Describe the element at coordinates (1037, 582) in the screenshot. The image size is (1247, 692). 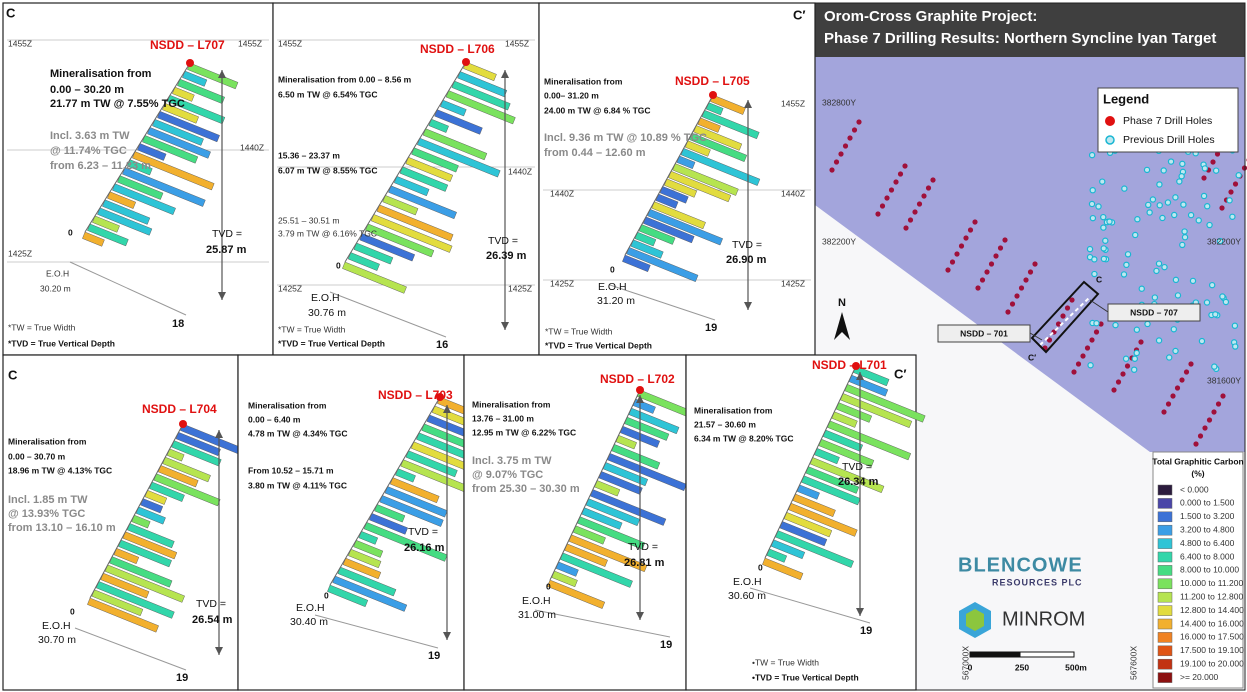
I see `logo: RESOURCES PLC` at that location.